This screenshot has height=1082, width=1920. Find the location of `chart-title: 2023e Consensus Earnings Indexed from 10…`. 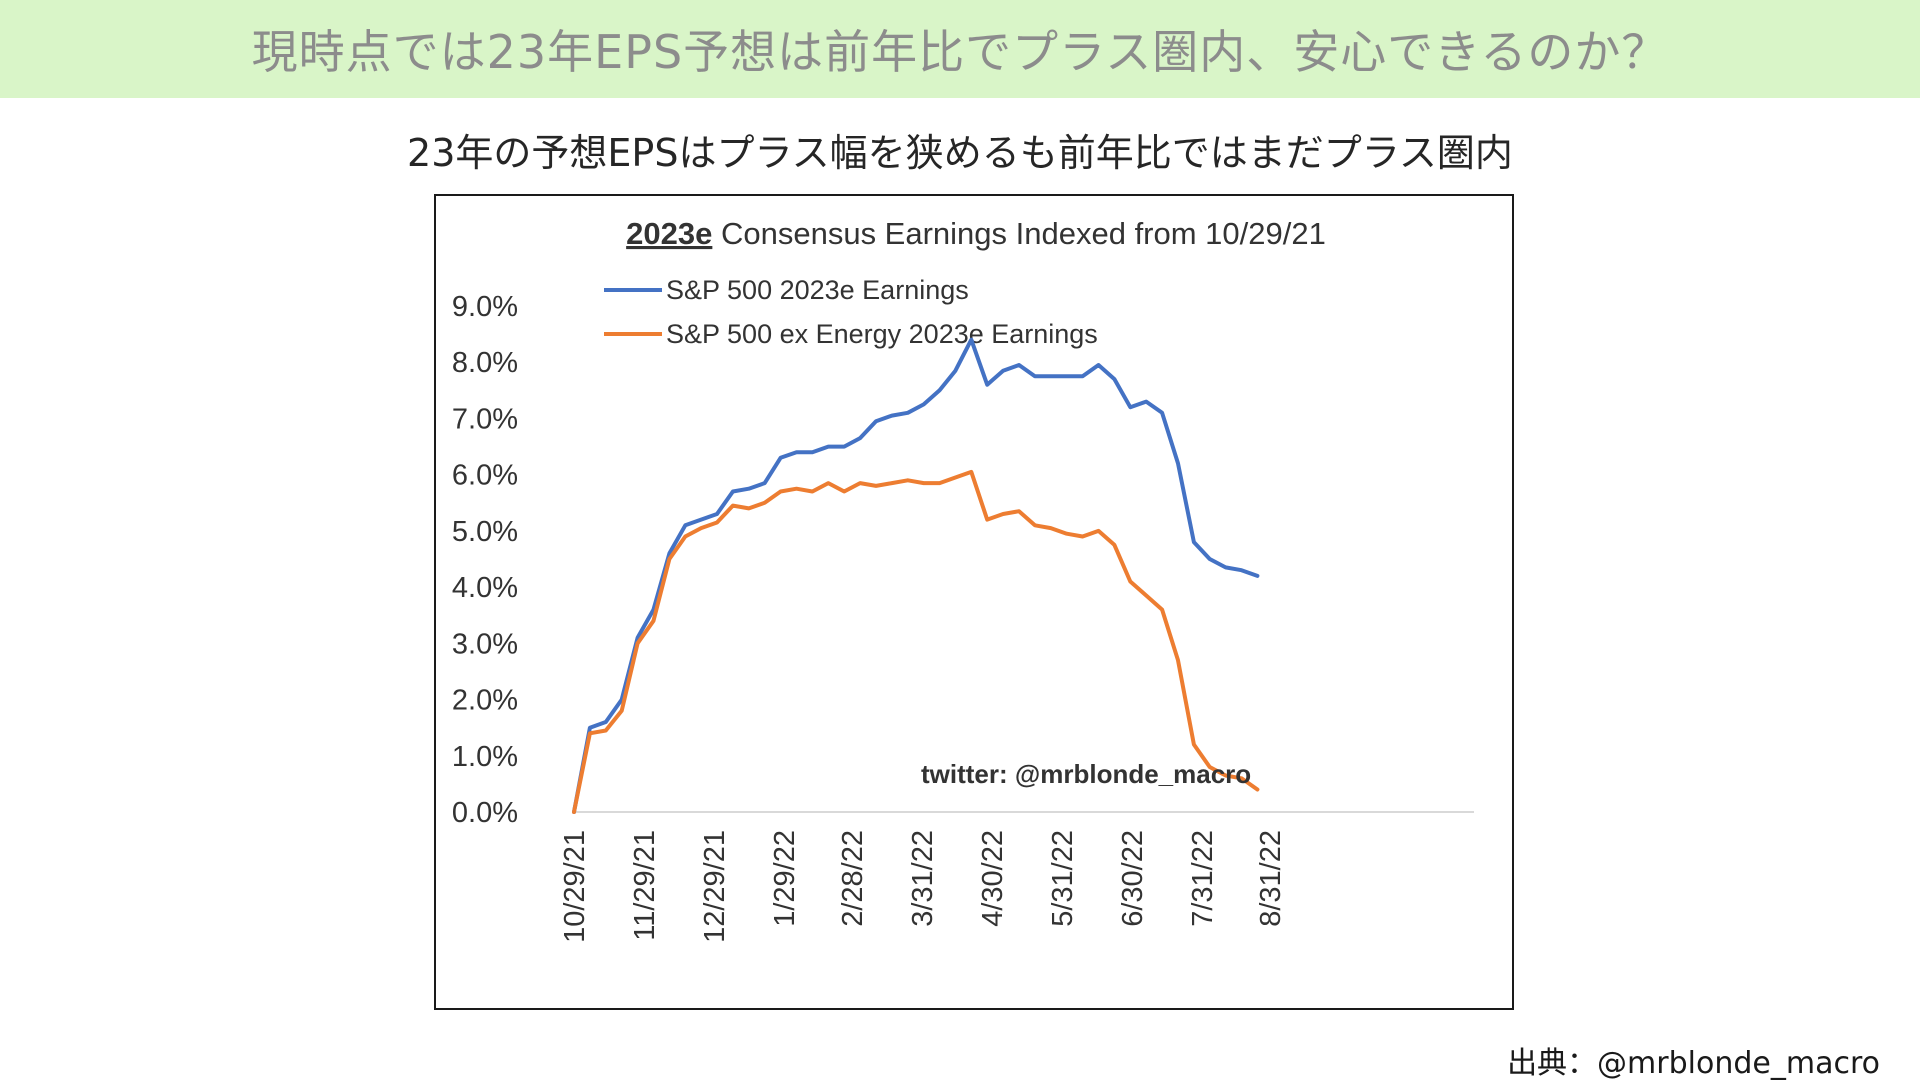

chart-title: 2023e Consensus Earnings Indexed from 10… is located at coordinates (976, 233).